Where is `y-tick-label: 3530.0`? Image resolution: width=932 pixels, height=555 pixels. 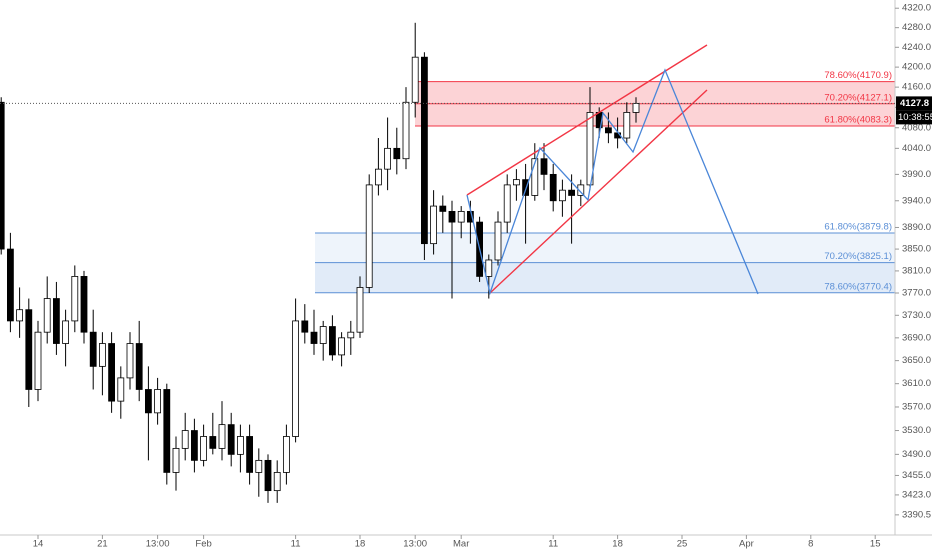
y-tick-label: 3530.0 is located at coordinates (916, 430).